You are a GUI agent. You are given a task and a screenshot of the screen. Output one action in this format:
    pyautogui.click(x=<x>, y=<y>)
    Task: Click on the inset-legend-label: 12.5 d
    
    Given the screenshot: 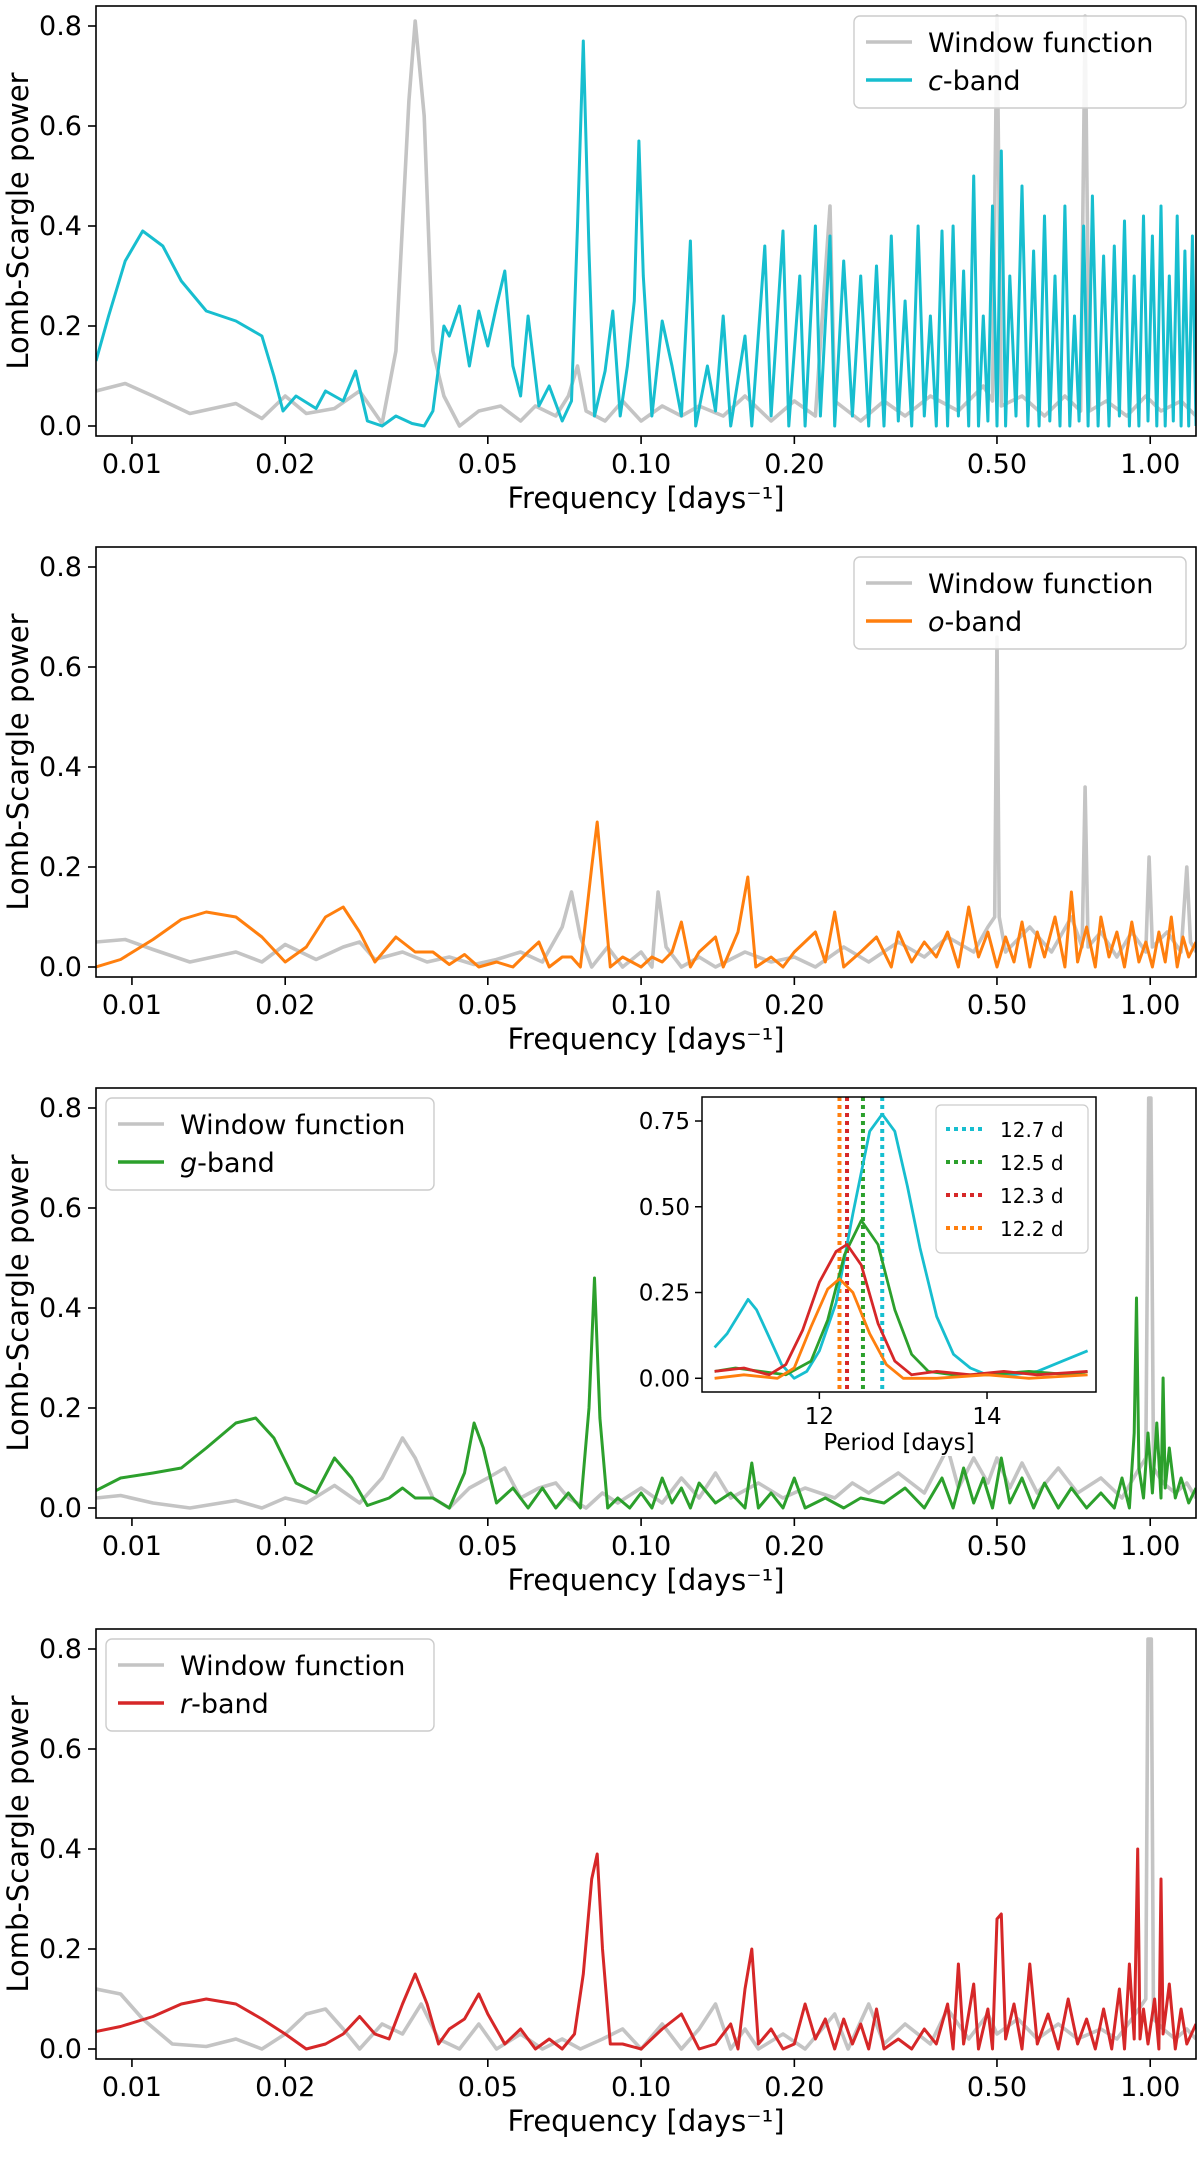 What is the action you would take?
    pyautogui.click(x=1032, y=1163)
    